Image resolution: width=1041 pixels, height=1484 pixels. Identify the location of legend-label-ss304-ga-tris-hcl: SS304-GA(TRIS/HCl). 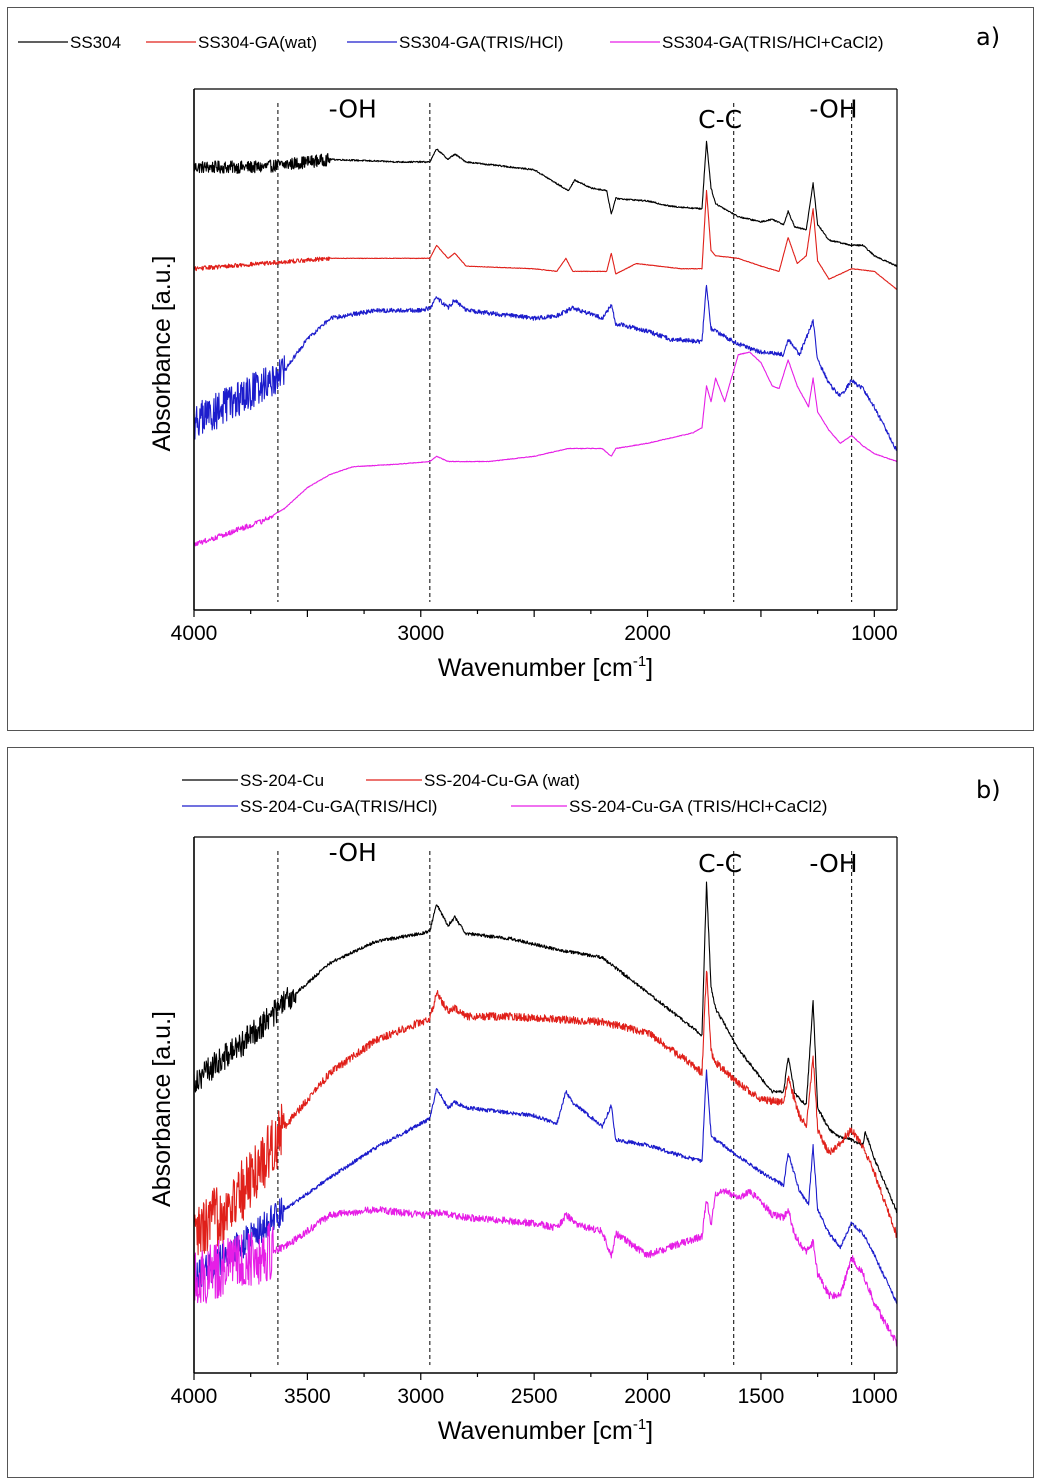
(481, 42).